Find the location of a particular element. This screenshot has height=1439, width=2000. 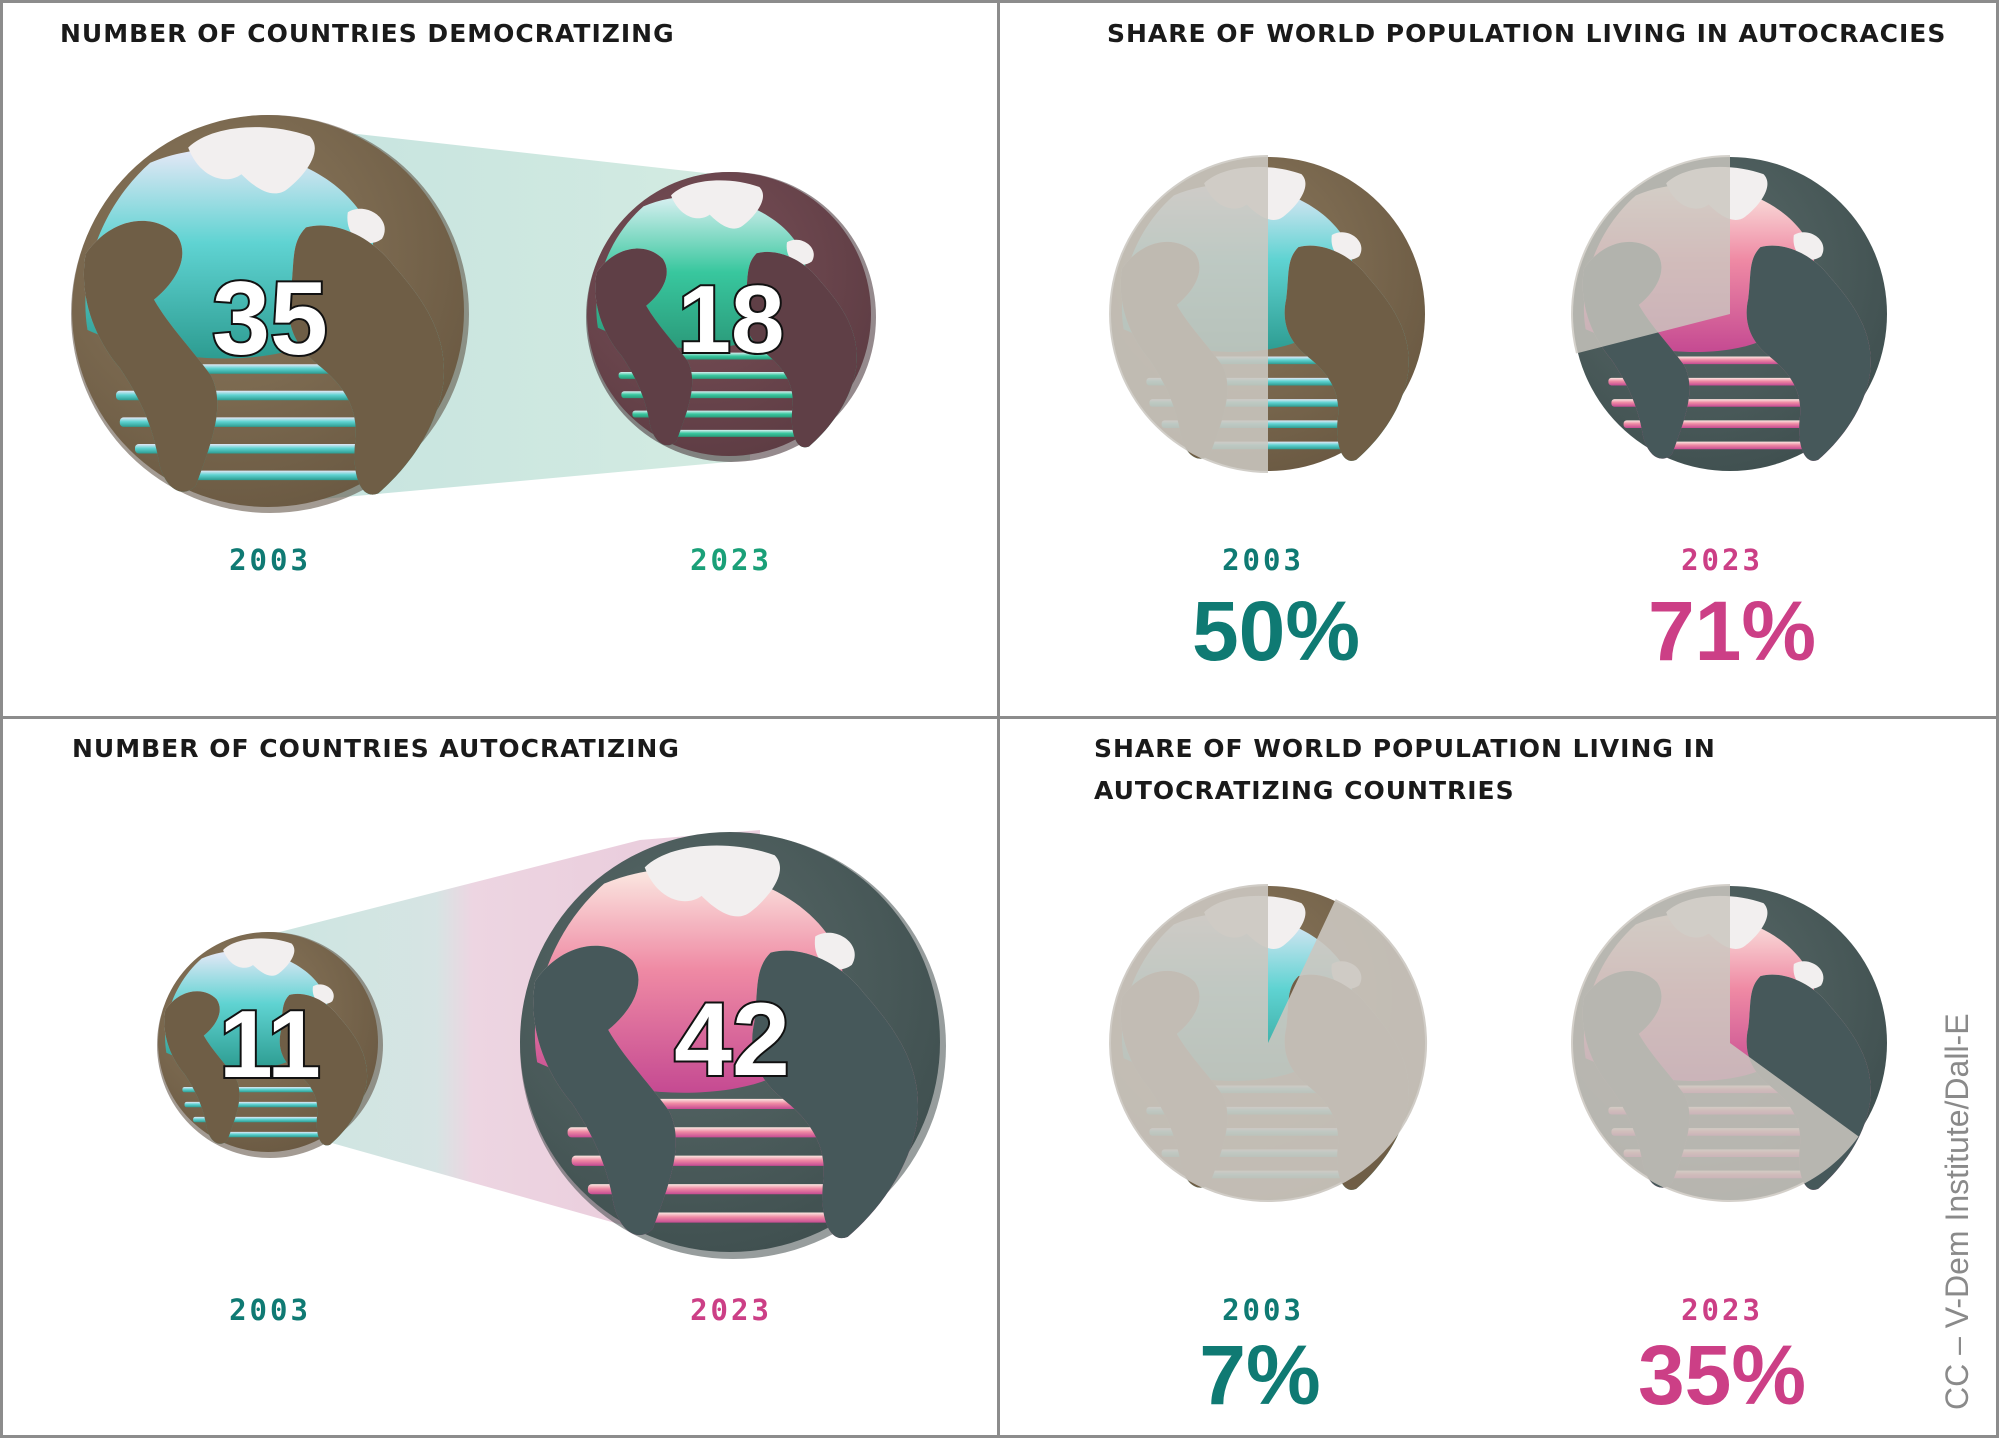

globe-2023-democratizing: 18 is located at coordinates (731, 317).